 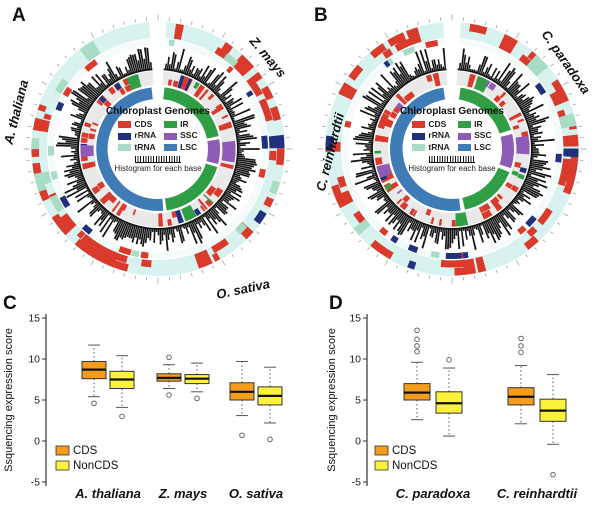 What do you see at coordinates (182, 493) in the screenshot?
I see `category-label: Z. mays` at bounding box center [182, 493].